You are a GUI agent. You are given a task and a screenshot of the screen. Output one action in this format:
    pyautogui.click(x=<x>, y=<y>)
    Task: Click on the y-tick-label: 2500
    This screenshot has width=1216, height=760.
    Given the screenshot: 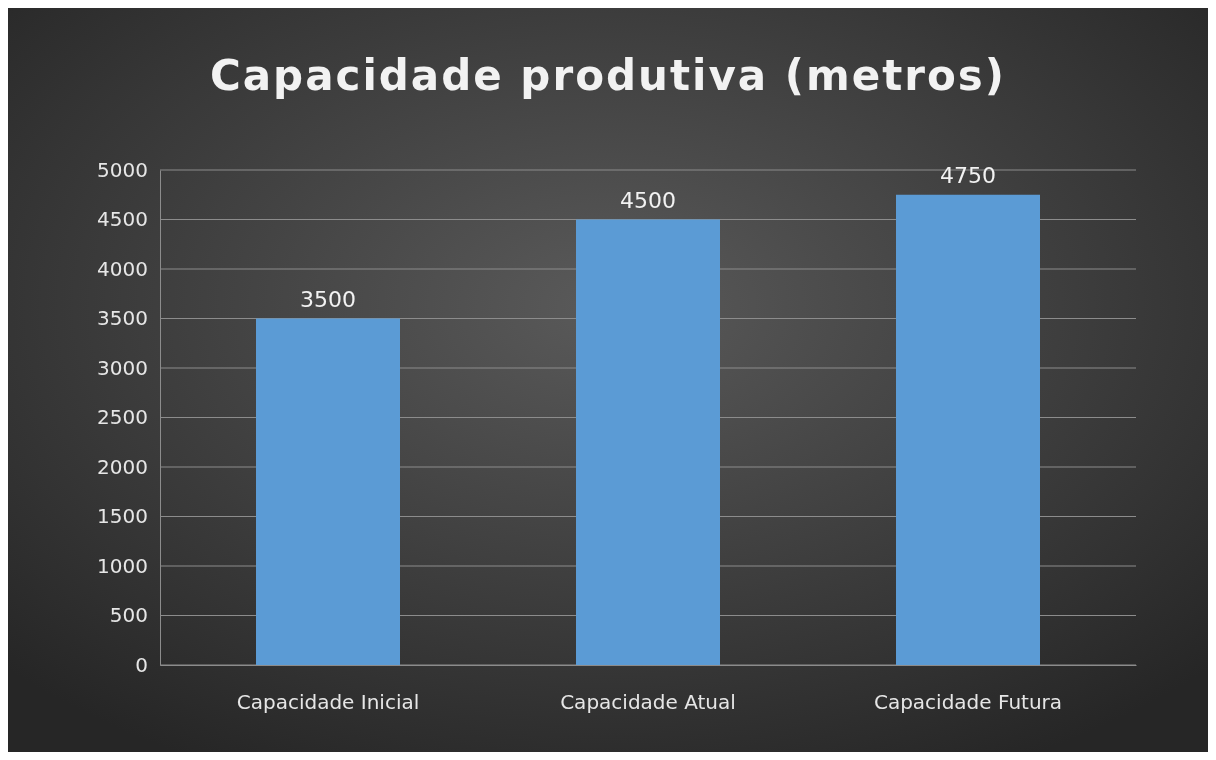 What is the action you would take?
    pyautogui.click(x=122, y=417)
    